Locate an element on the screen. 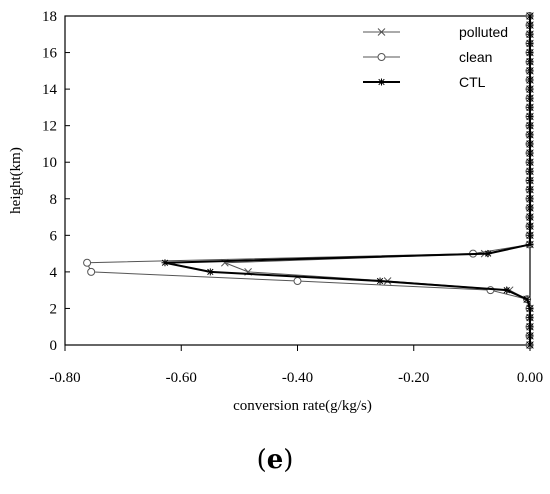  panel-label: (e) is located at coordinates (275, 460).